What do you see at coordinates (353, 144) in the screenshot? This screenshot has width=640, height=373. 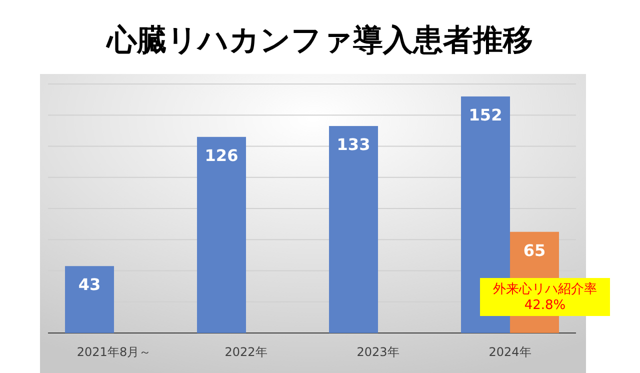 I see `data-label: 133` at bounding box center [353, 144].